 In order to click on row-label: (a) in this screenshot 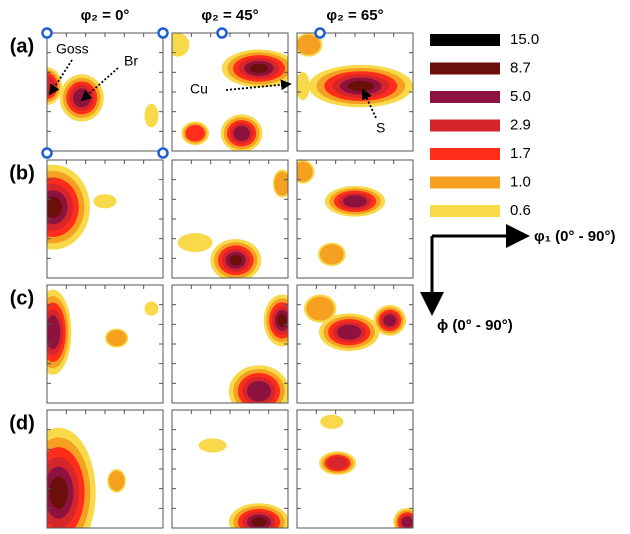, I will do `click(22, 46)`.